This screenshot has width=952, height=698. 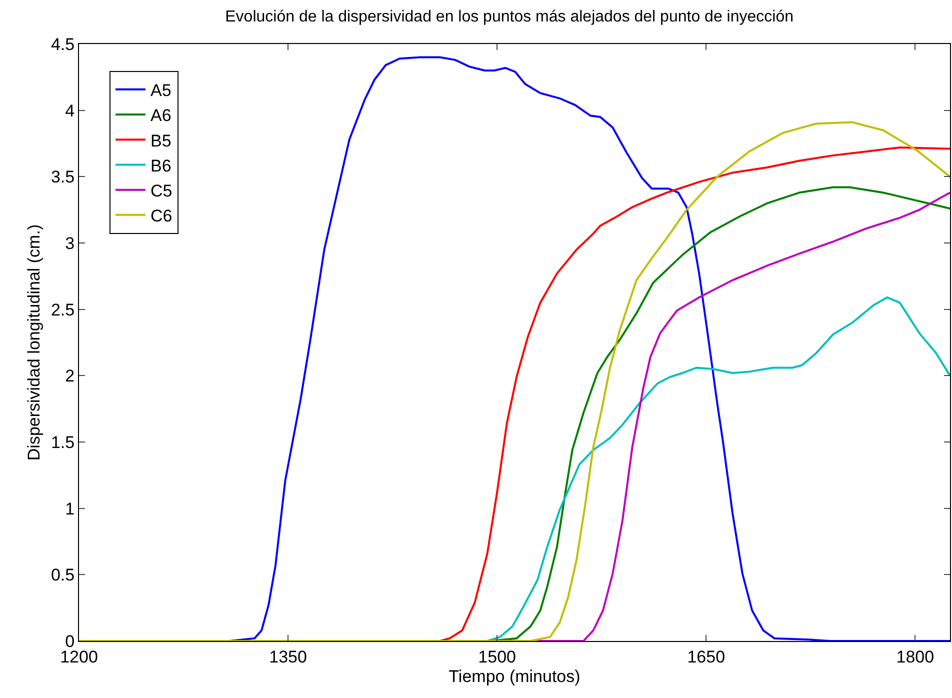 What do you see at coordinates (288, 656) in the screenshot?
I see `x-tick-label: 1350` at bounding box center [288, 656].